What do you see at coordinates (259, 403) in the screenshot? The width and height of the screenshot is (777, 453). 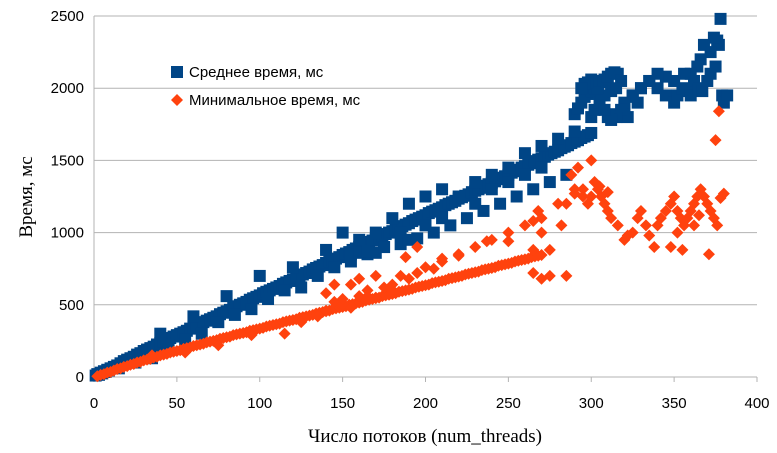 I see `x-tick-label: 100` at bounding box center [259, 403].